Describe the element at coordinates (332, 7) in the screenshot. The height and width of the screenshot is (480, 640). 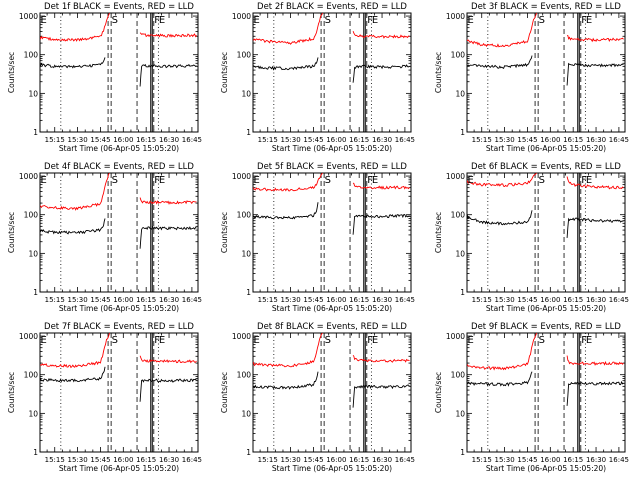
I see `panel-title: Det 2f BLACK = Events, RED = LLD` at that location.